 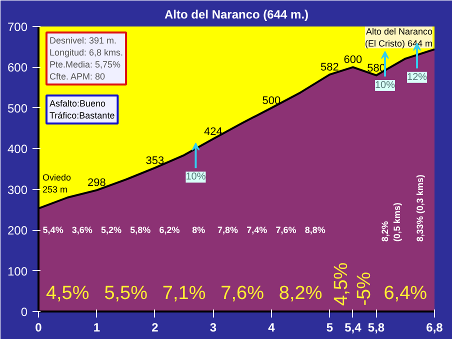 I want to click on chart-title: Alto del Naranco (644 m.), so click(x=236, y=15).